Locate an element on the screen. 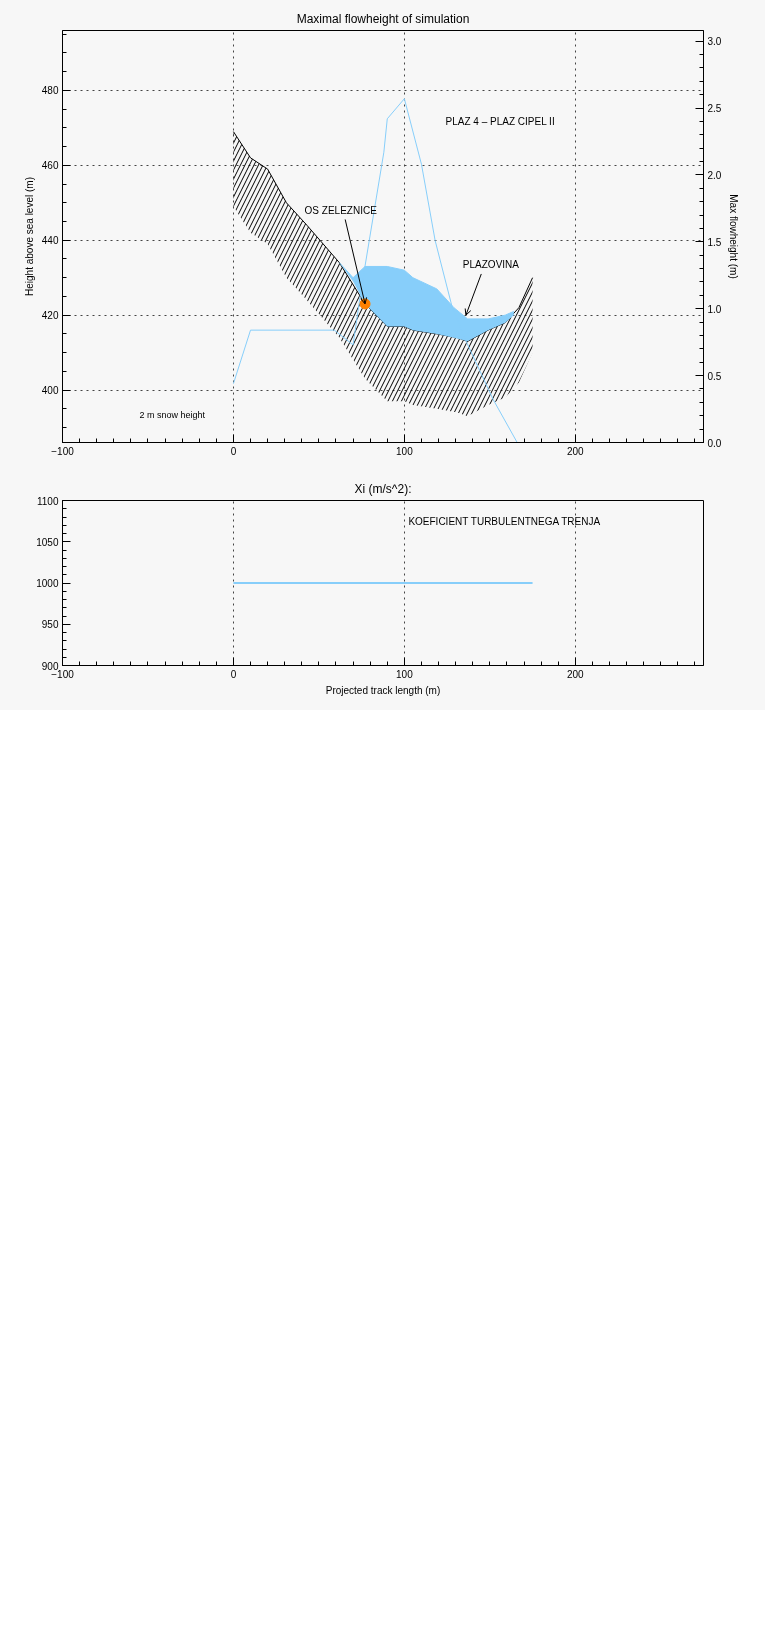 The image size is (765, 1634). x-axis-title: Projected track length (m) is located at coordinates (383, 690).